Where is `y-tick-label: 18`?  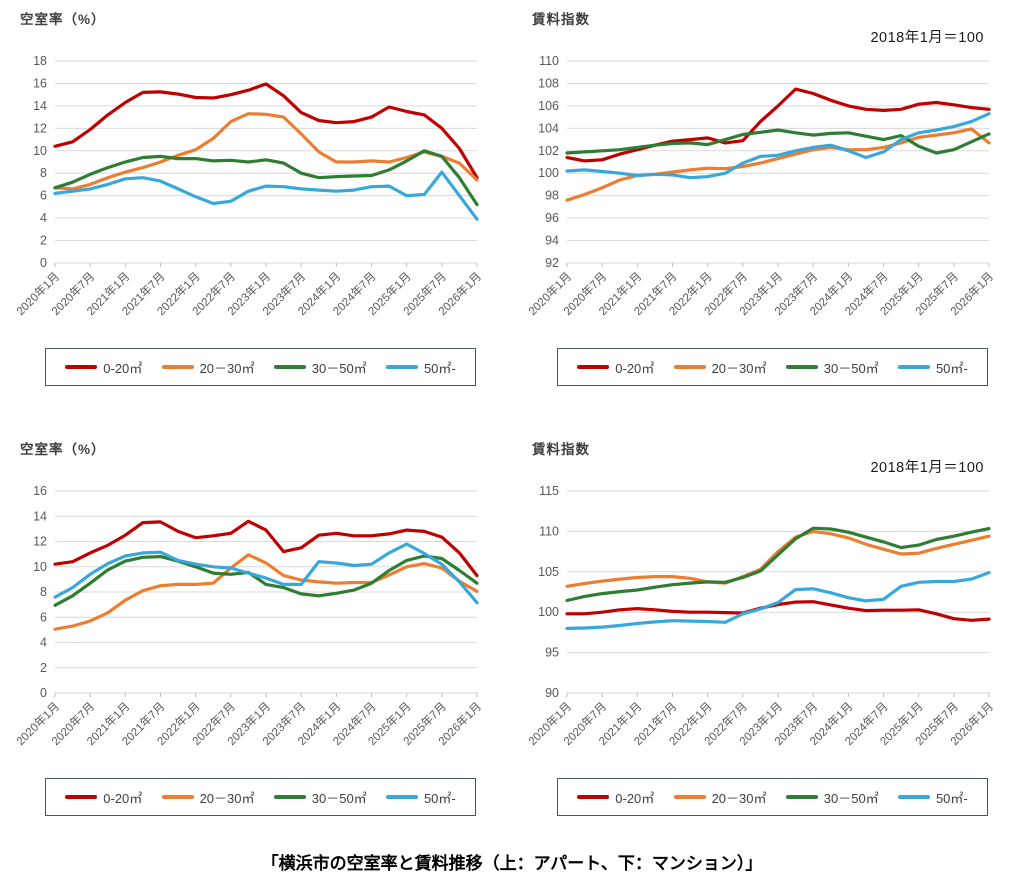
y-tick-label: 18 is located at coordinates (40, 61).